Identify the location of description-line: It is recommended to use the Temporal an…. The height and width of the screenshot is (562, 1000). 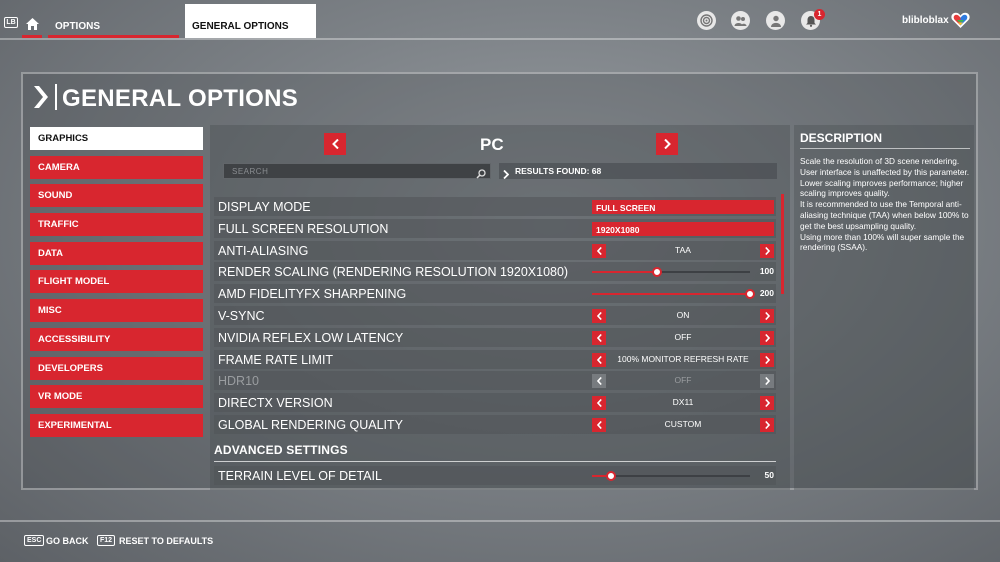
(884, 215).